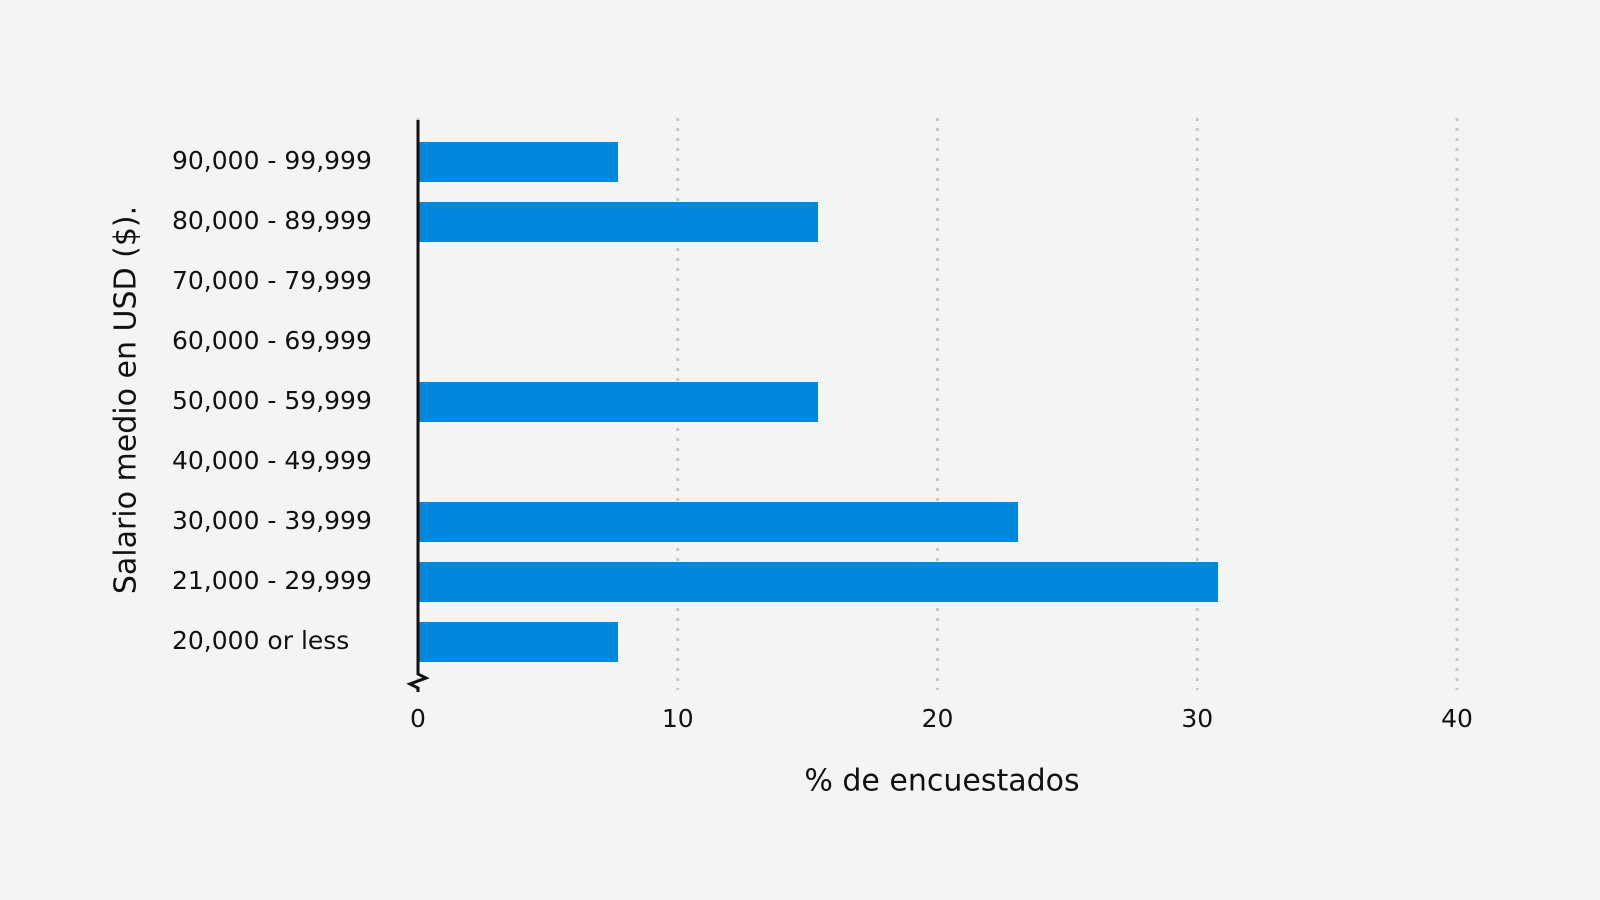  I want to click on y-tick-label: 60,000 - 69,999, so click(272, 340).